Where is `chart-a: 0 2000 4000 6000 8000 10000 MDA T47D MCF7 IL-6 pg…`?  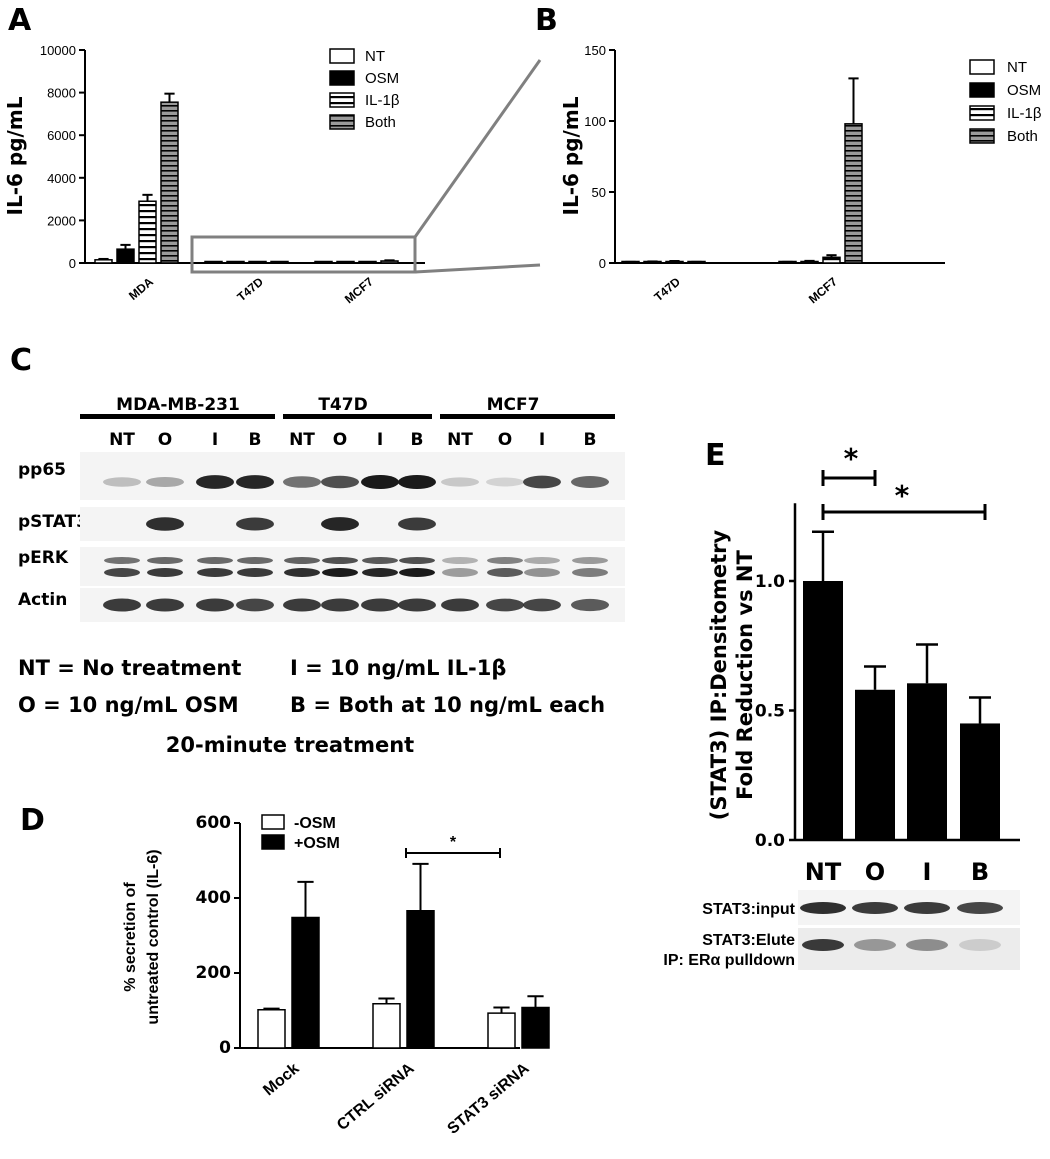 chart-a: 0 2000 4000 6000 8000 10000 MDA T47D MCF7 IL-6 pg… is located at coordinates (214, 174).